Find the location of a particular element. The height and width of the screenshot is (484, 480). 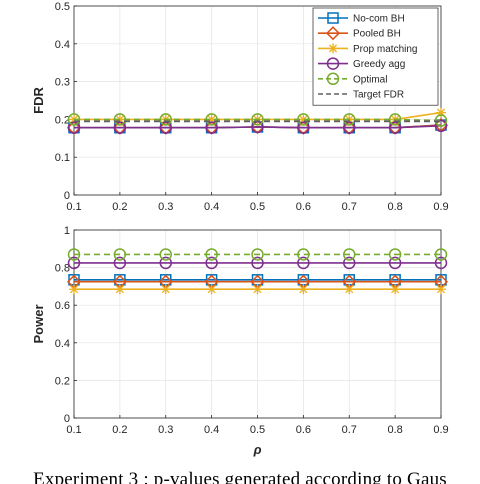

fdr-x-tick-label: 0.7 is located at coordinates (349, 207).